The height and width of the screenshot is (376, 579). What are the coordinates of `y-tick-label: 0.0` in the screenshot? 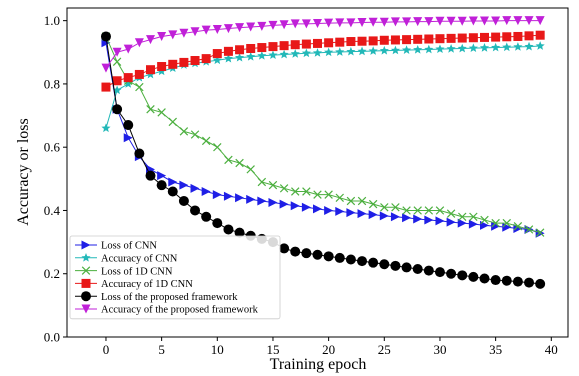 It's located at (52, 337).